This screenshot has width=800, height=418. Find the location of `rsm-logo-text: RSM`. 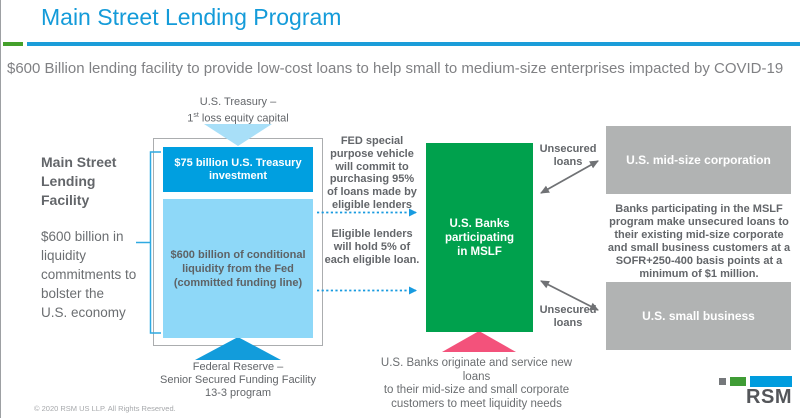

rsm-logo-text: RSM is located at coordinates (769, 397).